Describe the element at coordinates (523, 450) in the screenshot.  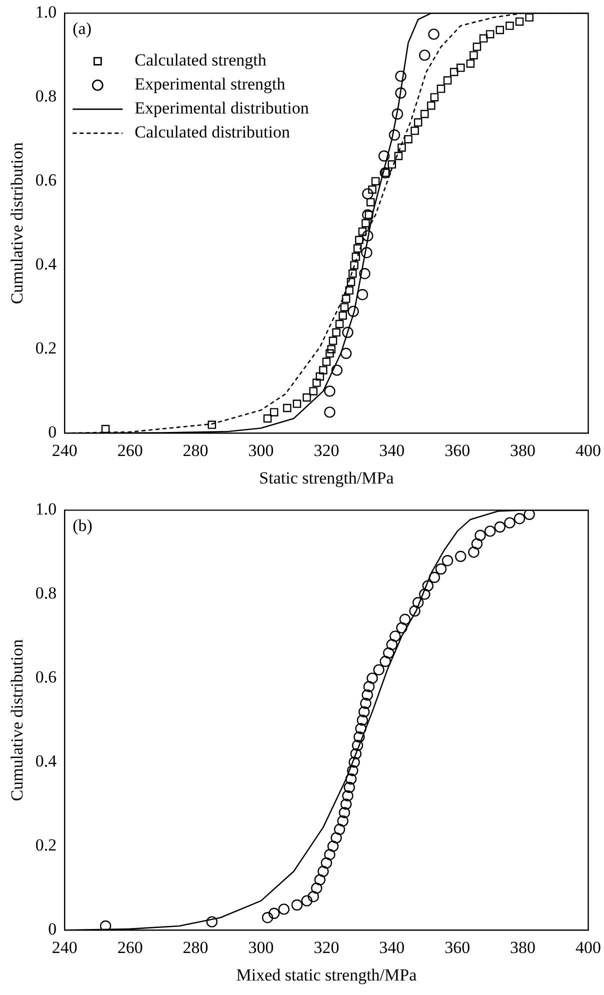
I see `x-tick-label: 380` at that location.